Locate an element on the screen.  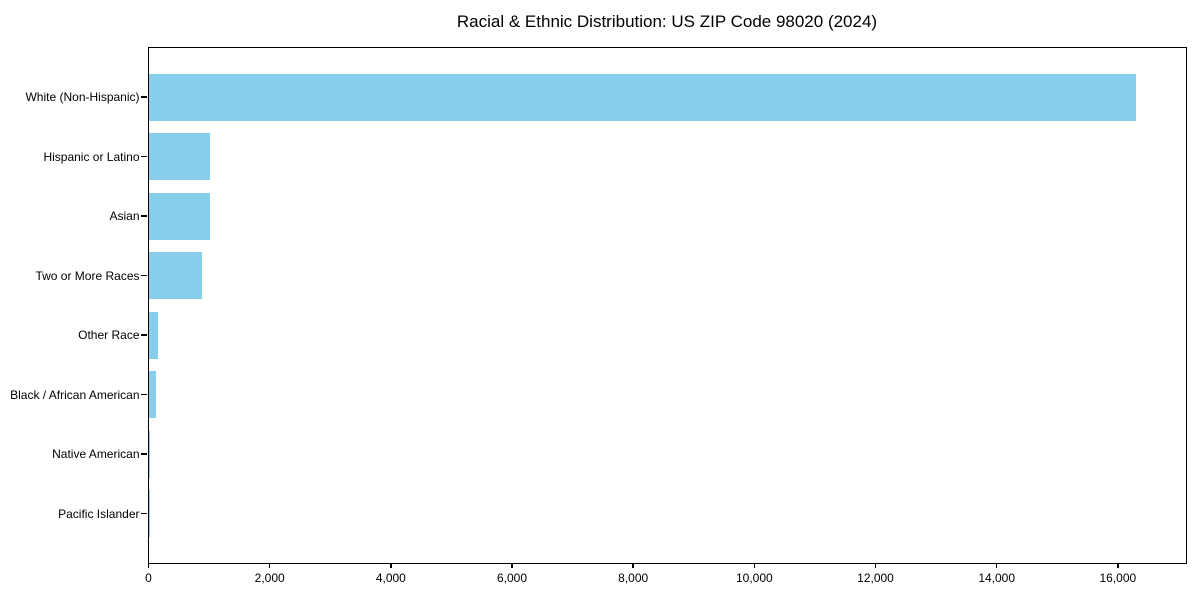
x-tick-label: 2,000 is located at coordinates (269, 577).